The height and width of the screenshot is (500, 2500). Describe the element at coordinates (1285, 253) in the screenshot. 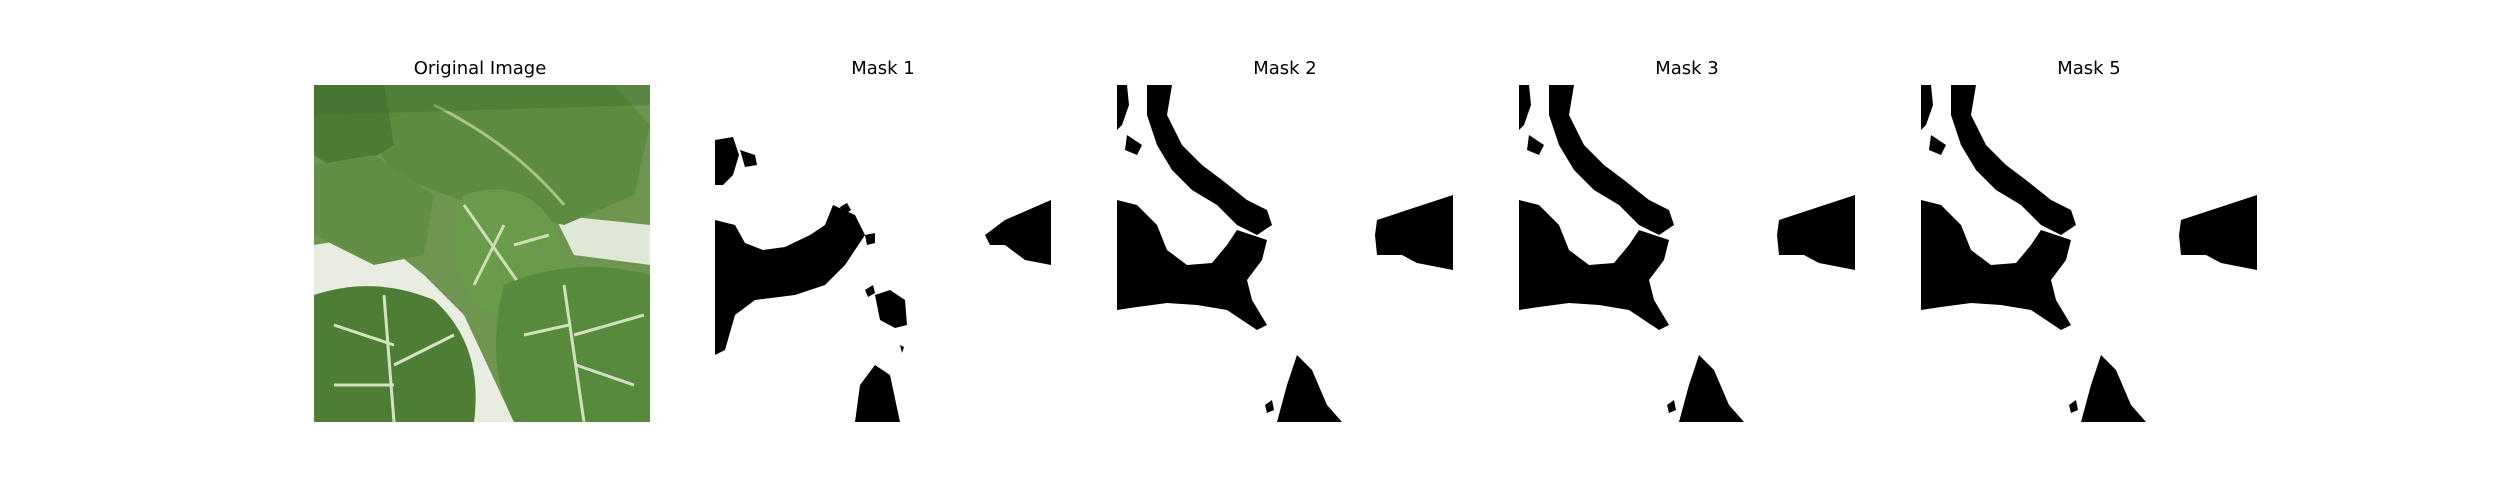

I see `mask-2-image` at that location.